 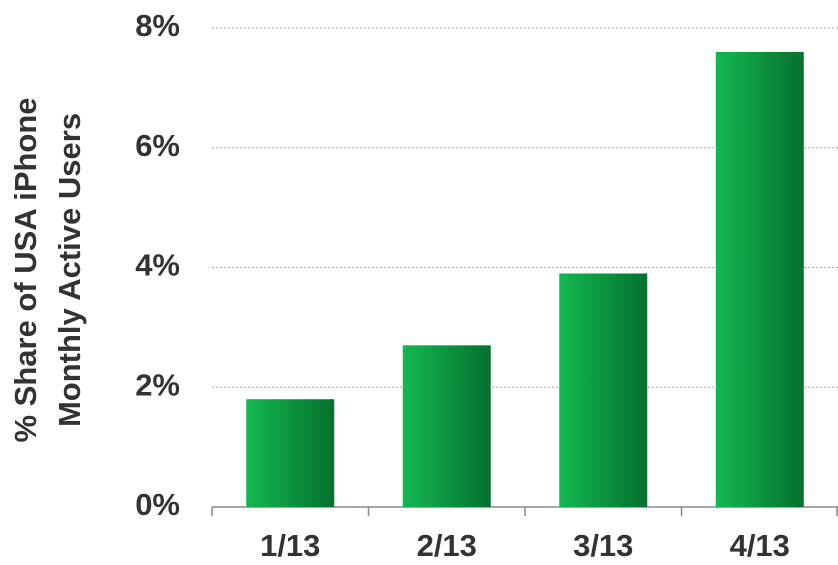 I want to click on y-axis-label: % Share of USA iPhone, so click(x=25, y=269).